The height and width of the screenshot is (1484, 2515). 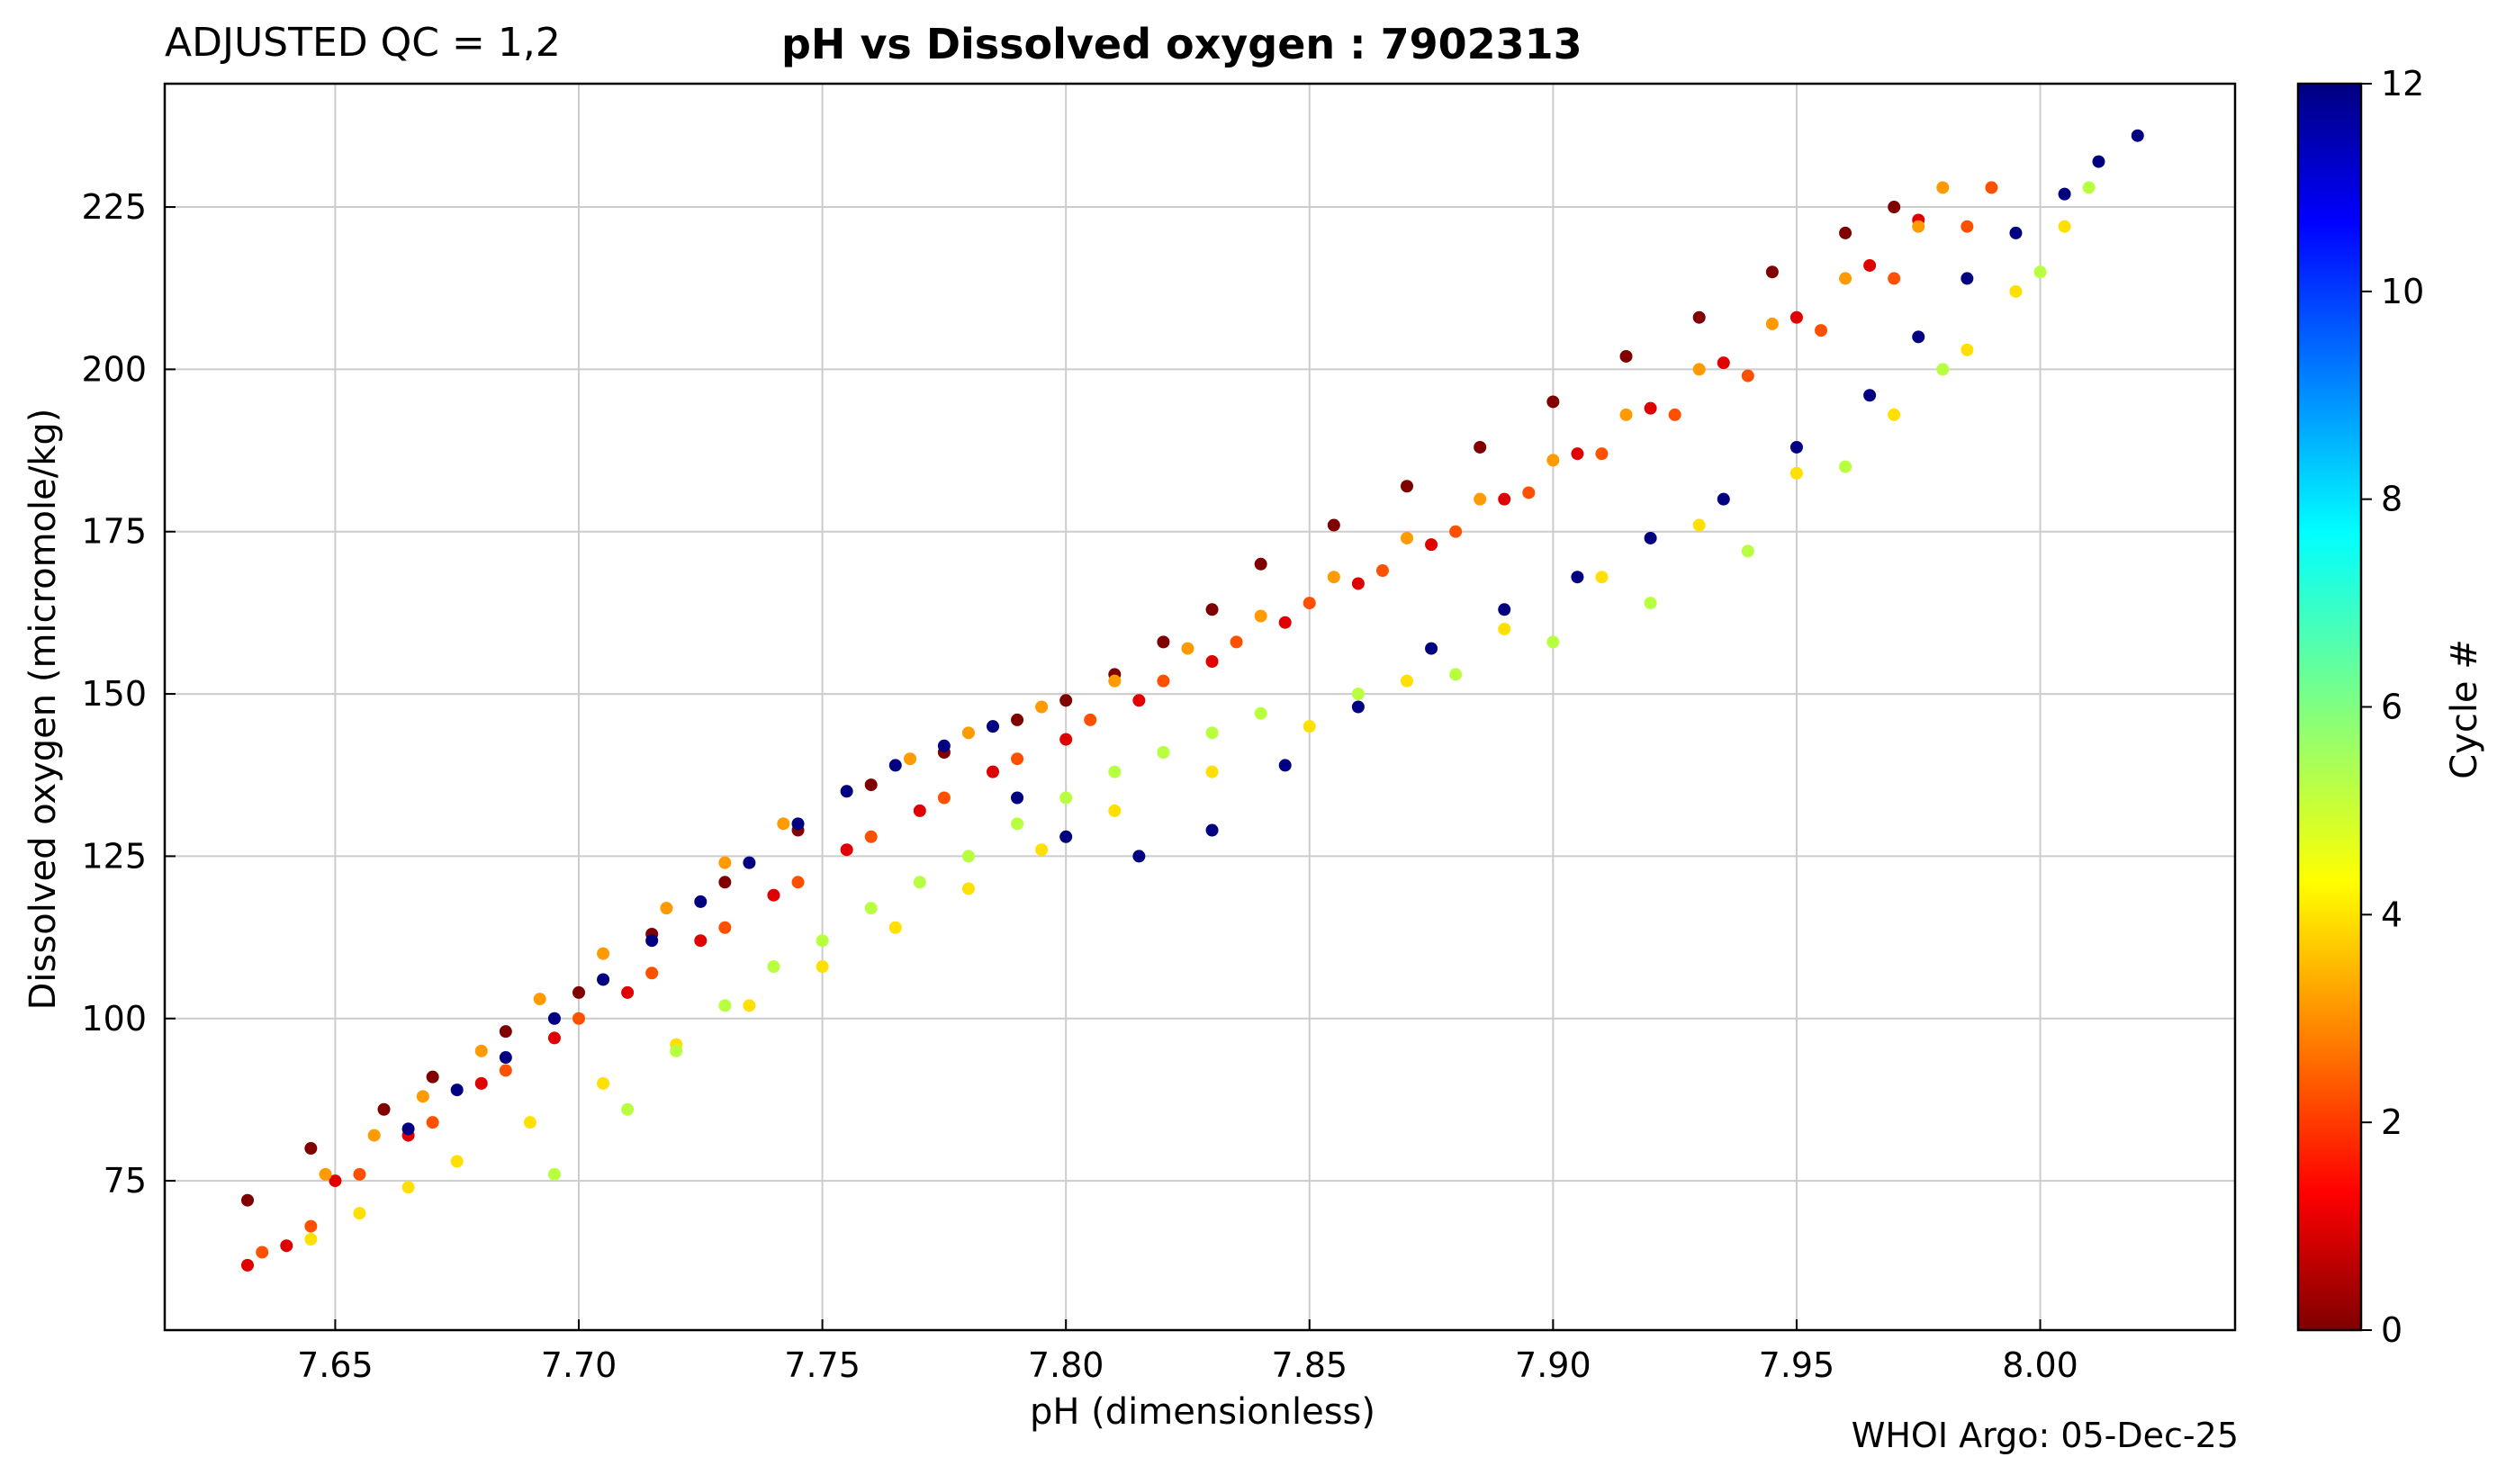 I want to click on colorbar-tick-label: 10, so click(x=2402, y=292).